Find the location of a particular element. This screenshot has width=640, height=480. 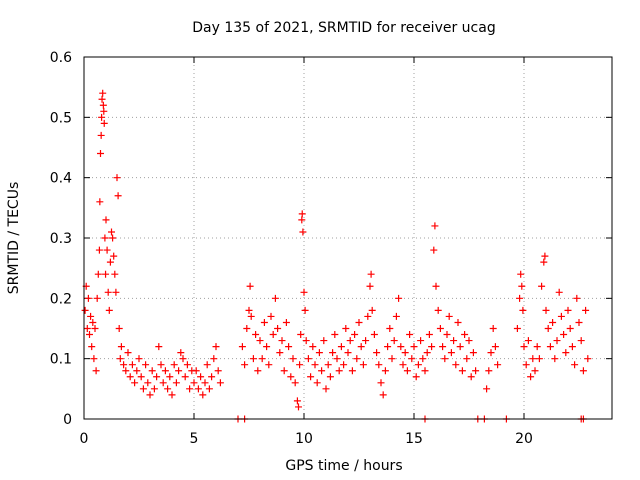

y-tick-label: 0 is located at coordinates (67, 420).